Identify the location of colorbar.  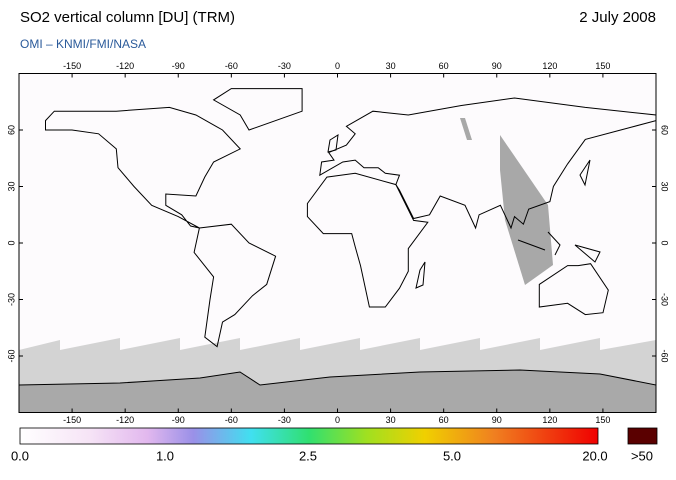
(309, 436).